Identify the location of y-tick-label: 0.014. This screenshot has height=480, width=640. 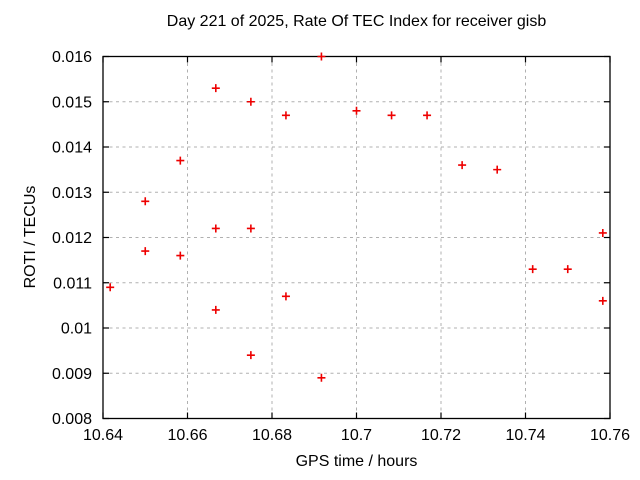
(72, 148).